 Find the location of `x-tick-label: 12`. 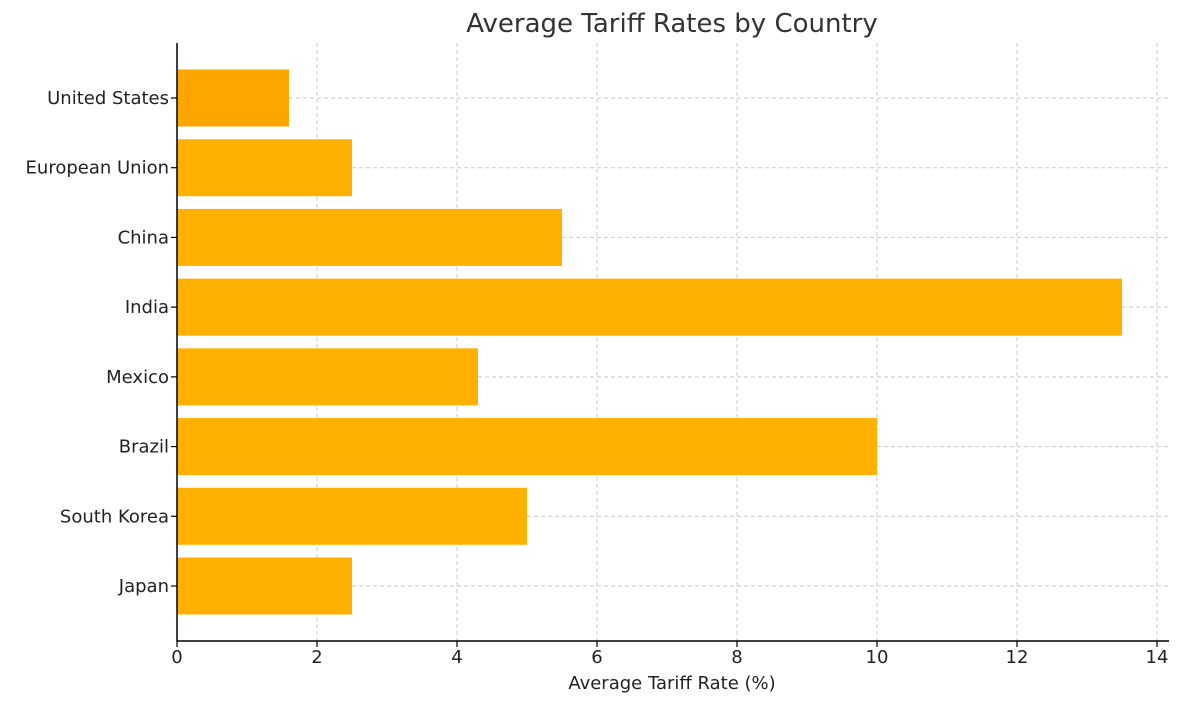

x-tick-label: 12 is located at coordinates (1017, 657).